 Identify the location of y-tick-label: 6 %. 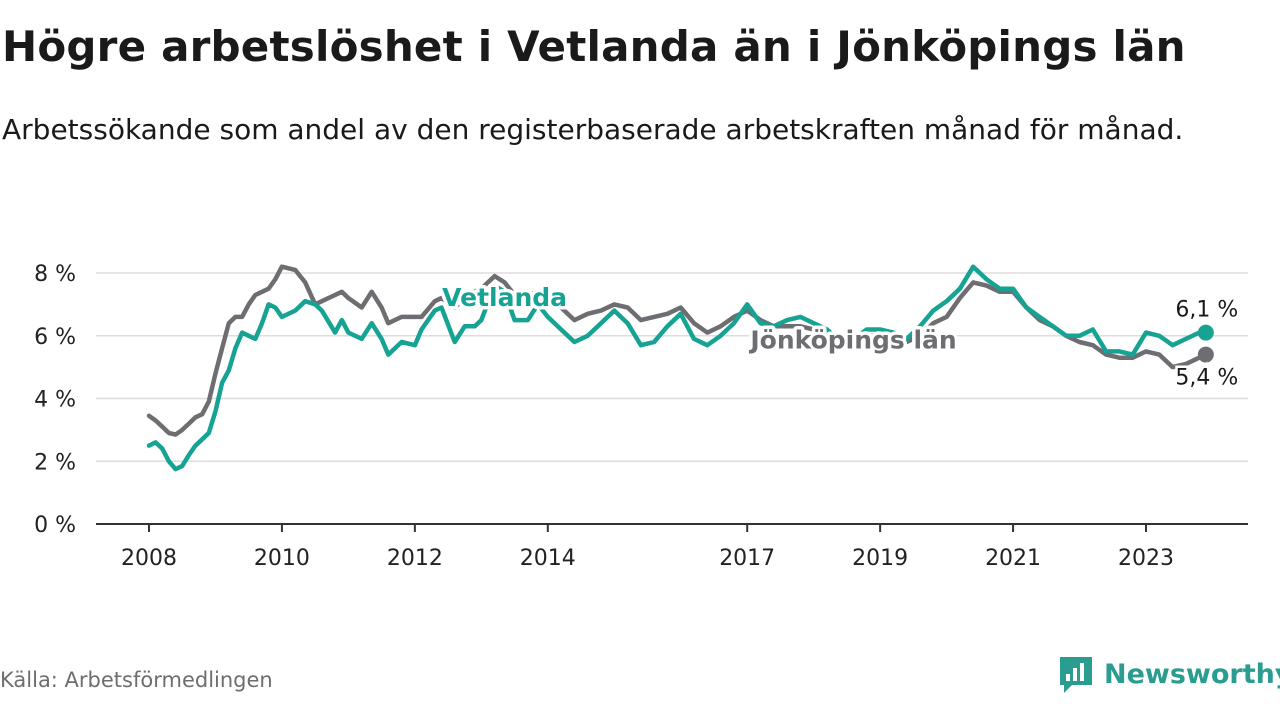
(55, 337).